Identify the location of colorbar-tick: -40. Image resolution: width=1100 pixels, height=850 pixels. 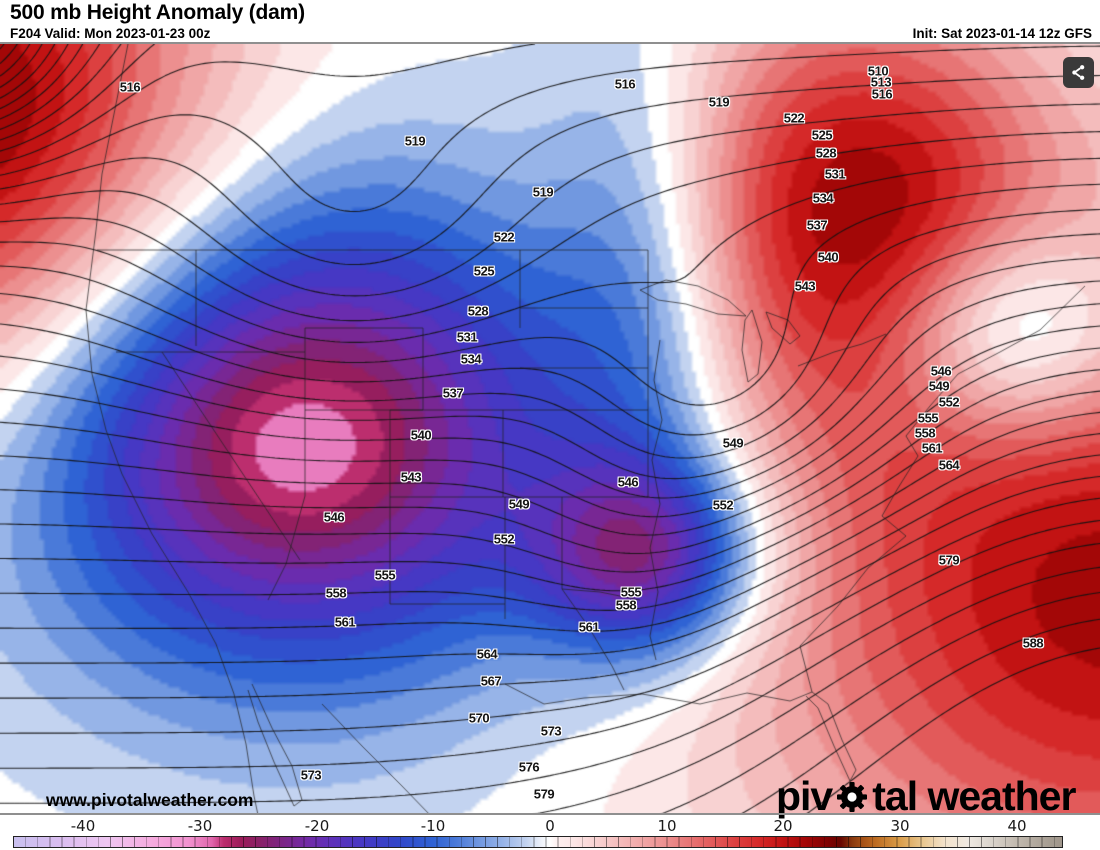
(83, 826).